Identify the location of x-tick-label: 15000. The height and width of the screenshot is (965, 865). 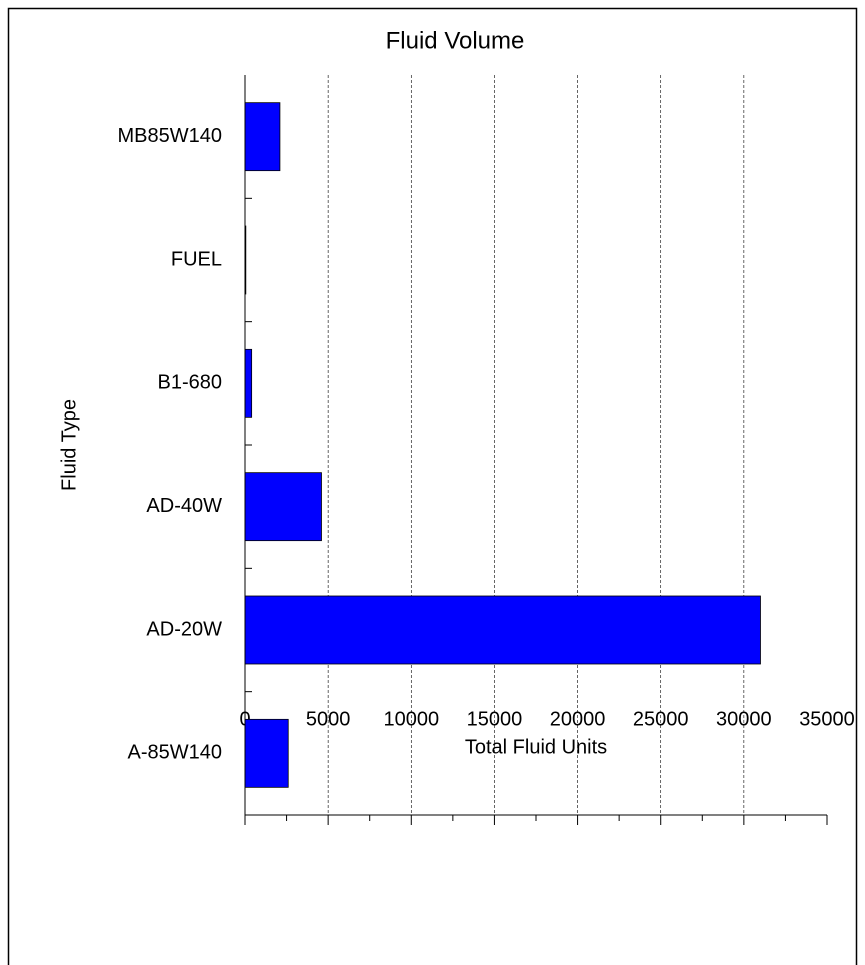
(495, 719).